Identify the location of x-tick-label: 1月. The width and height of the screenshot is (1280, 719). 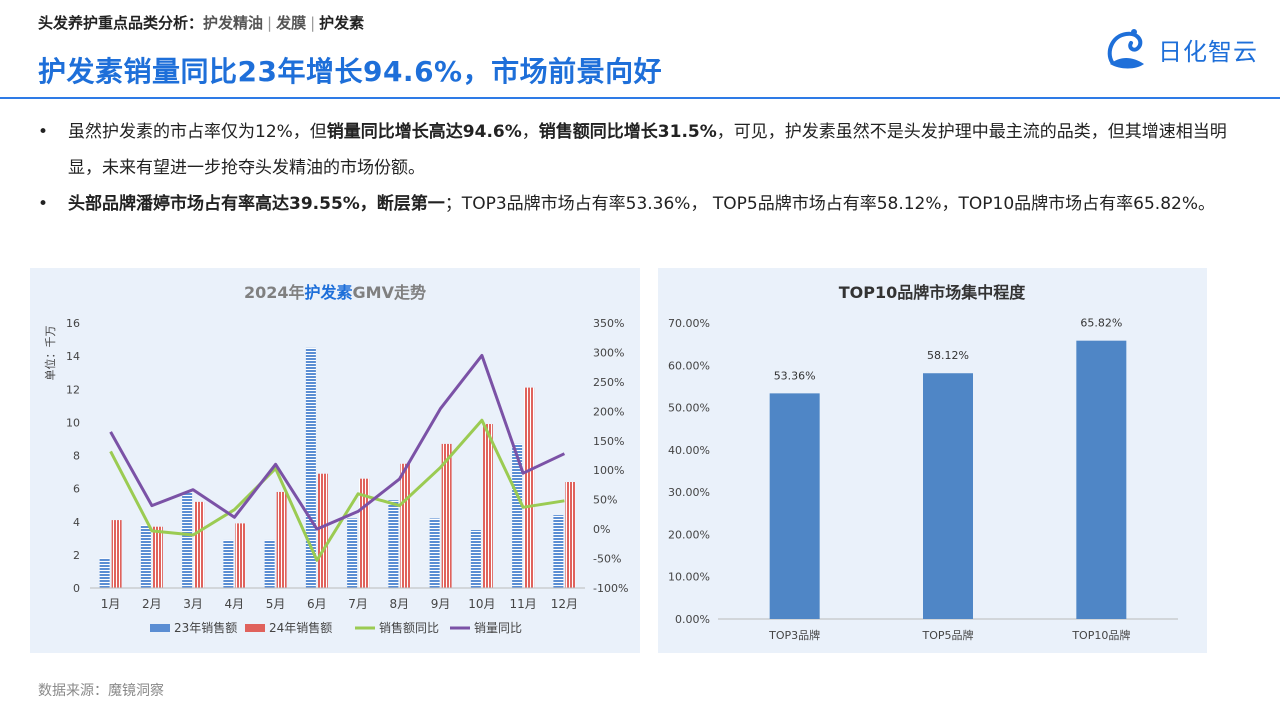
(111, 604).